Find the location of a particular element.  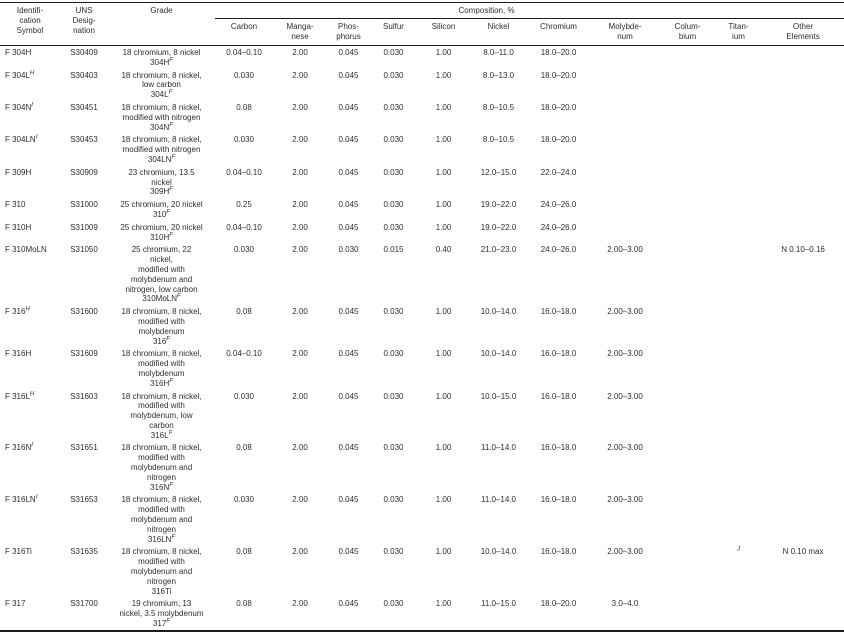

cell-grade: 23 chromium, 13.5 nickel 309HF is located at coordinates (161, 182).